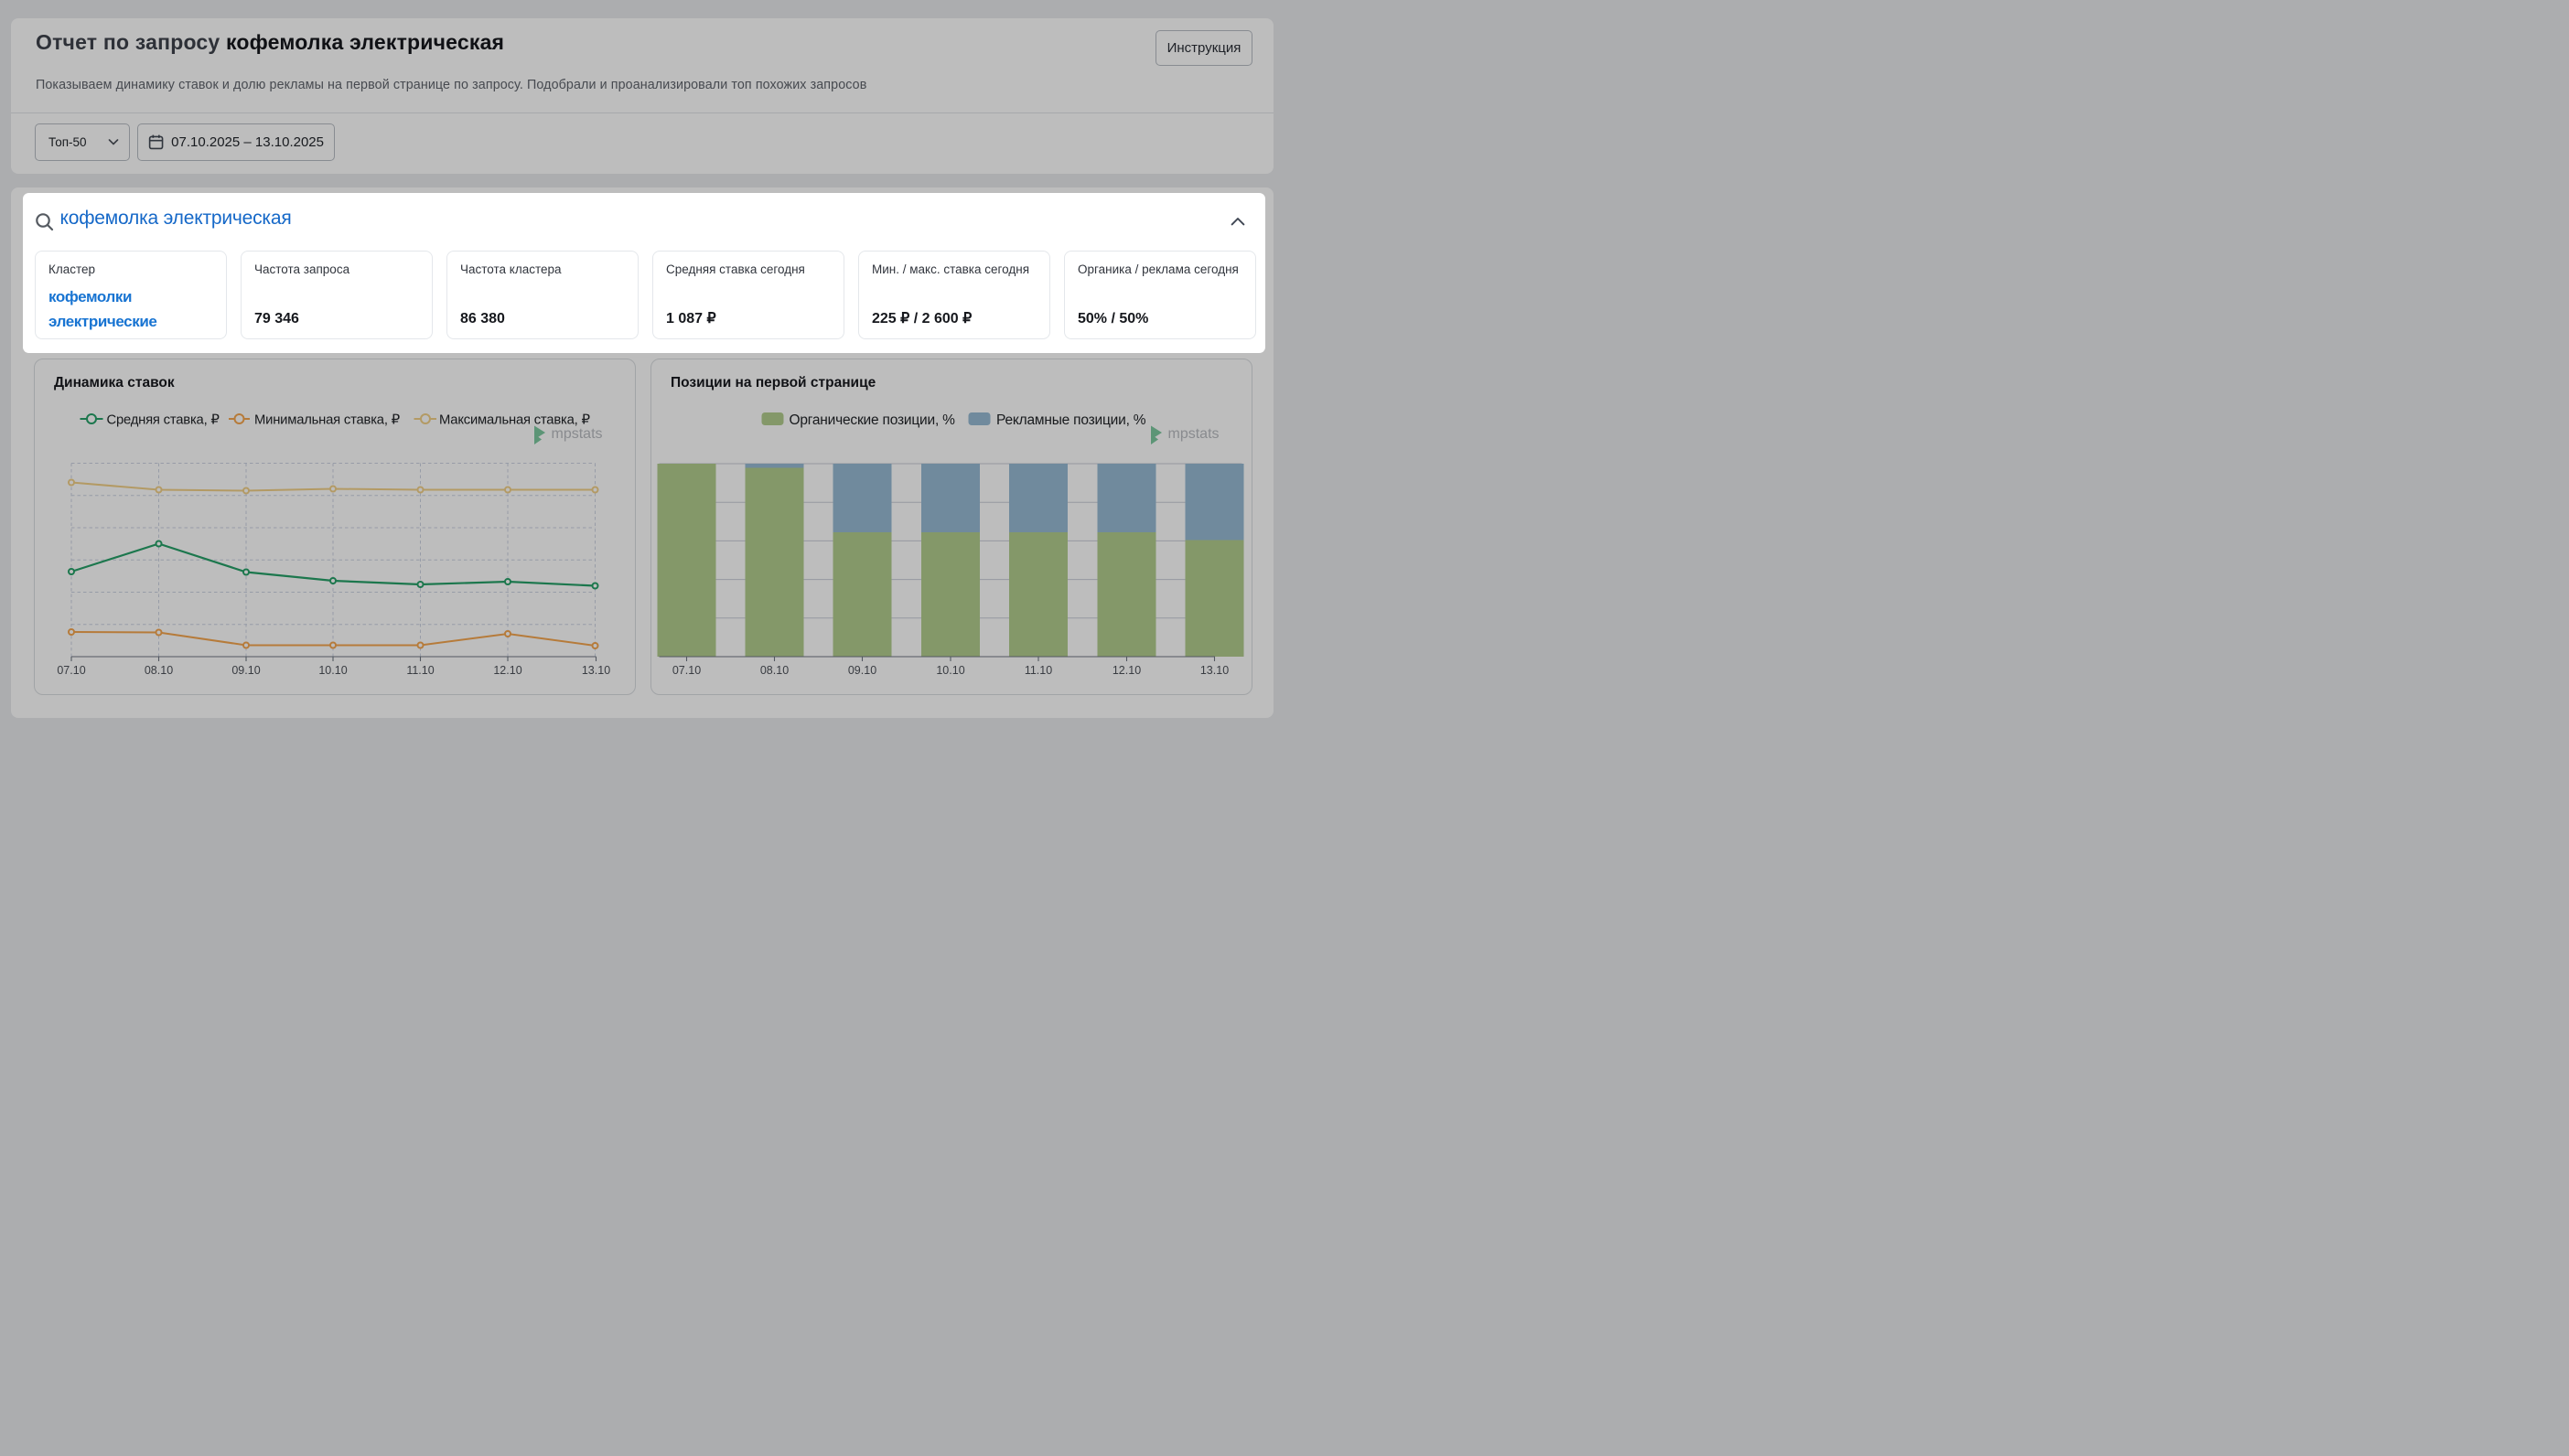 The width and height of the screenshot is (2569, 1456). I want to click on svg-text: Минимальная ставка, ₽, so click(327, 419).